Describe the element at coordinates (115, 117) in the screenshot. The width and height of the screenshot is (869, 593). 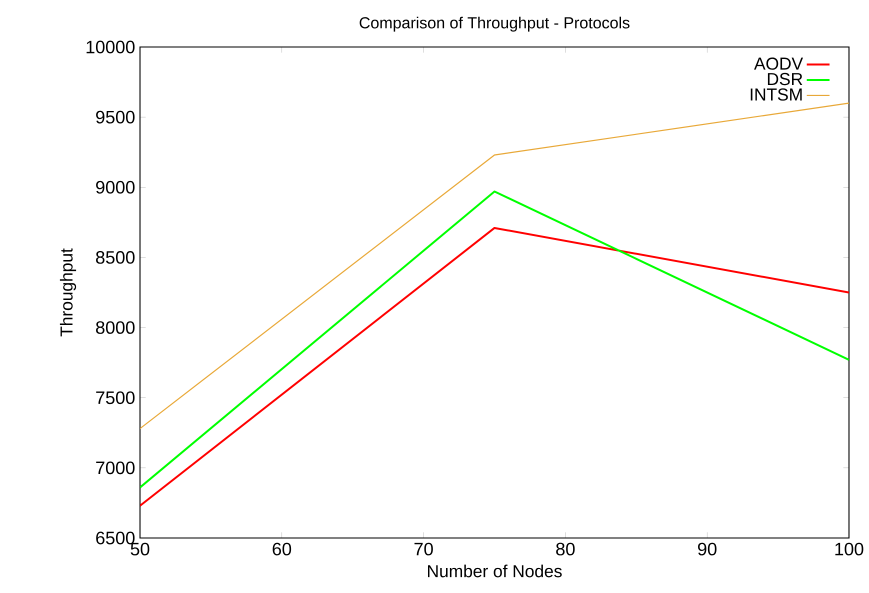
I see `y-tick-label: 9500` at that location.